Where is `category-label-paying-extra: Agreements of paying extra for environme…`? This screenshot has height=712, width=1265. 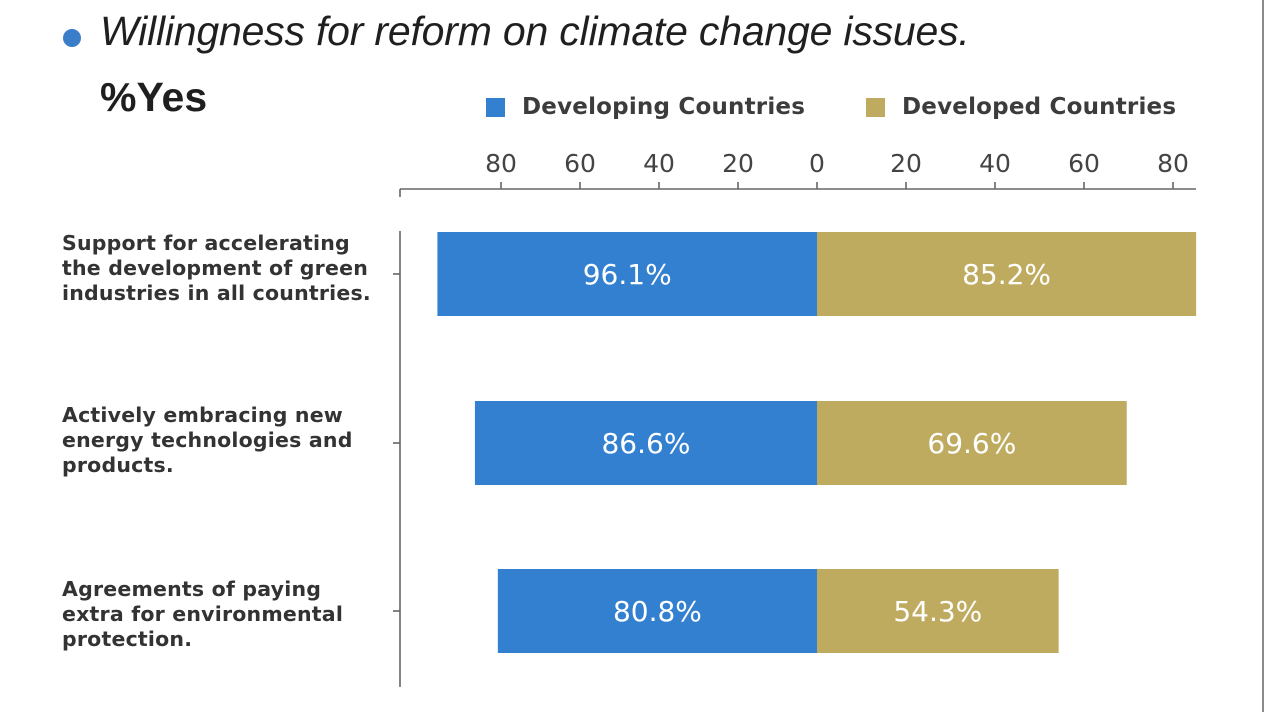 category-label-paying-extra: Agreements of paying extra for environme… is located at coordinates (227, 614).